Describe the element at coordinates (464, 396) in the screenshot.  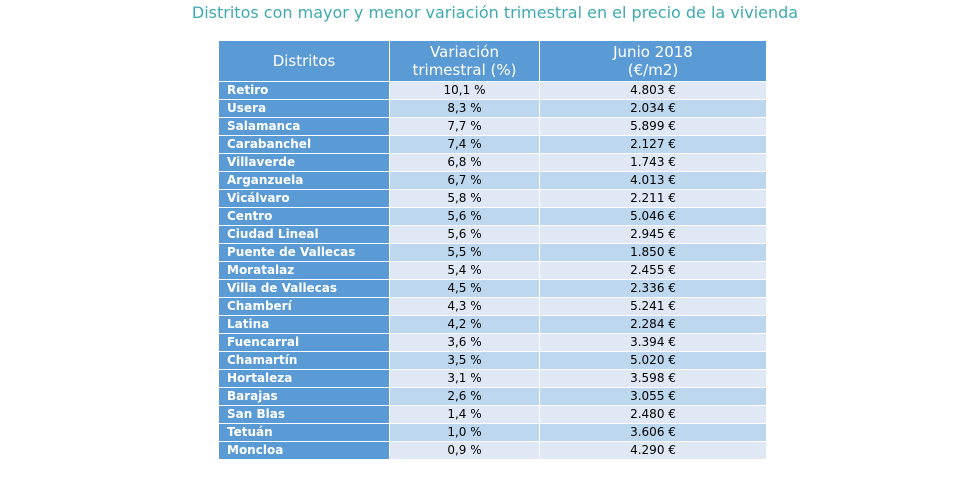
I see `variation-cell: 2,6 %` at that location.